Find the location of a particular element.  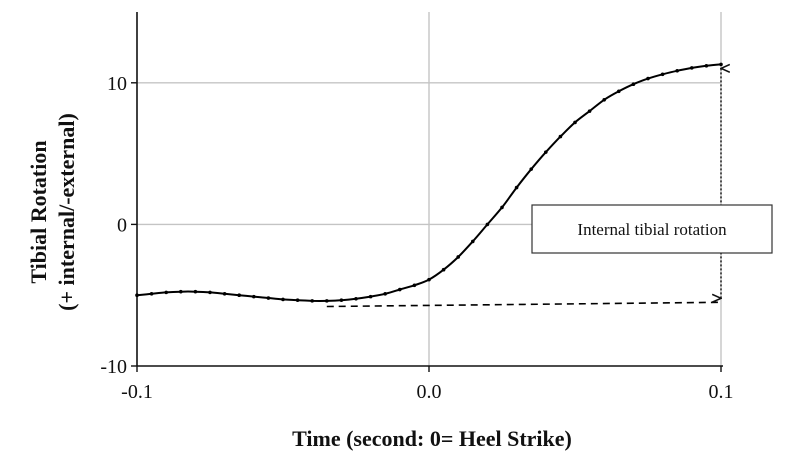

y-tick-label-1: 0 is located at coordinates (122, 225).